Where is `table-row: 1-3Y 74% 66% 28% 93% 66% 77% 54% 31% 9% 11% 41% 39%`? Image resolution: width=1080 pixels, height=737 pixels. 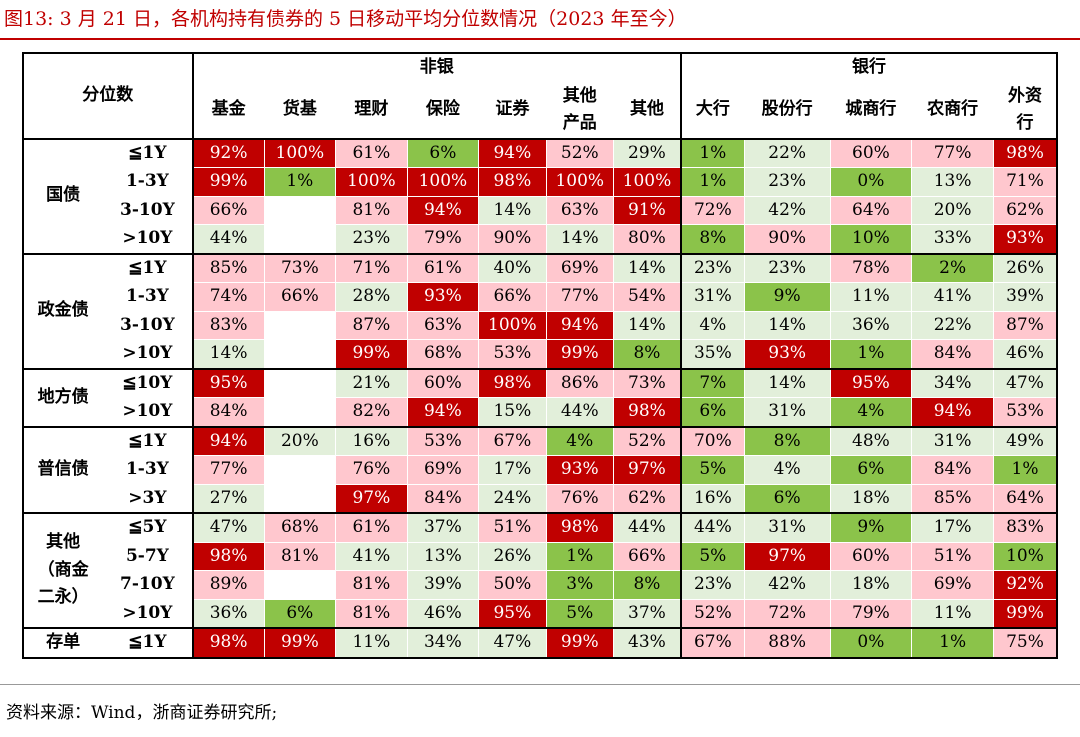
table-row: 1-3Y 74% 66% 28% 93% 66% 77% 54% 31% 9% 11% 41% 39% is located at coordinates (540, 297).